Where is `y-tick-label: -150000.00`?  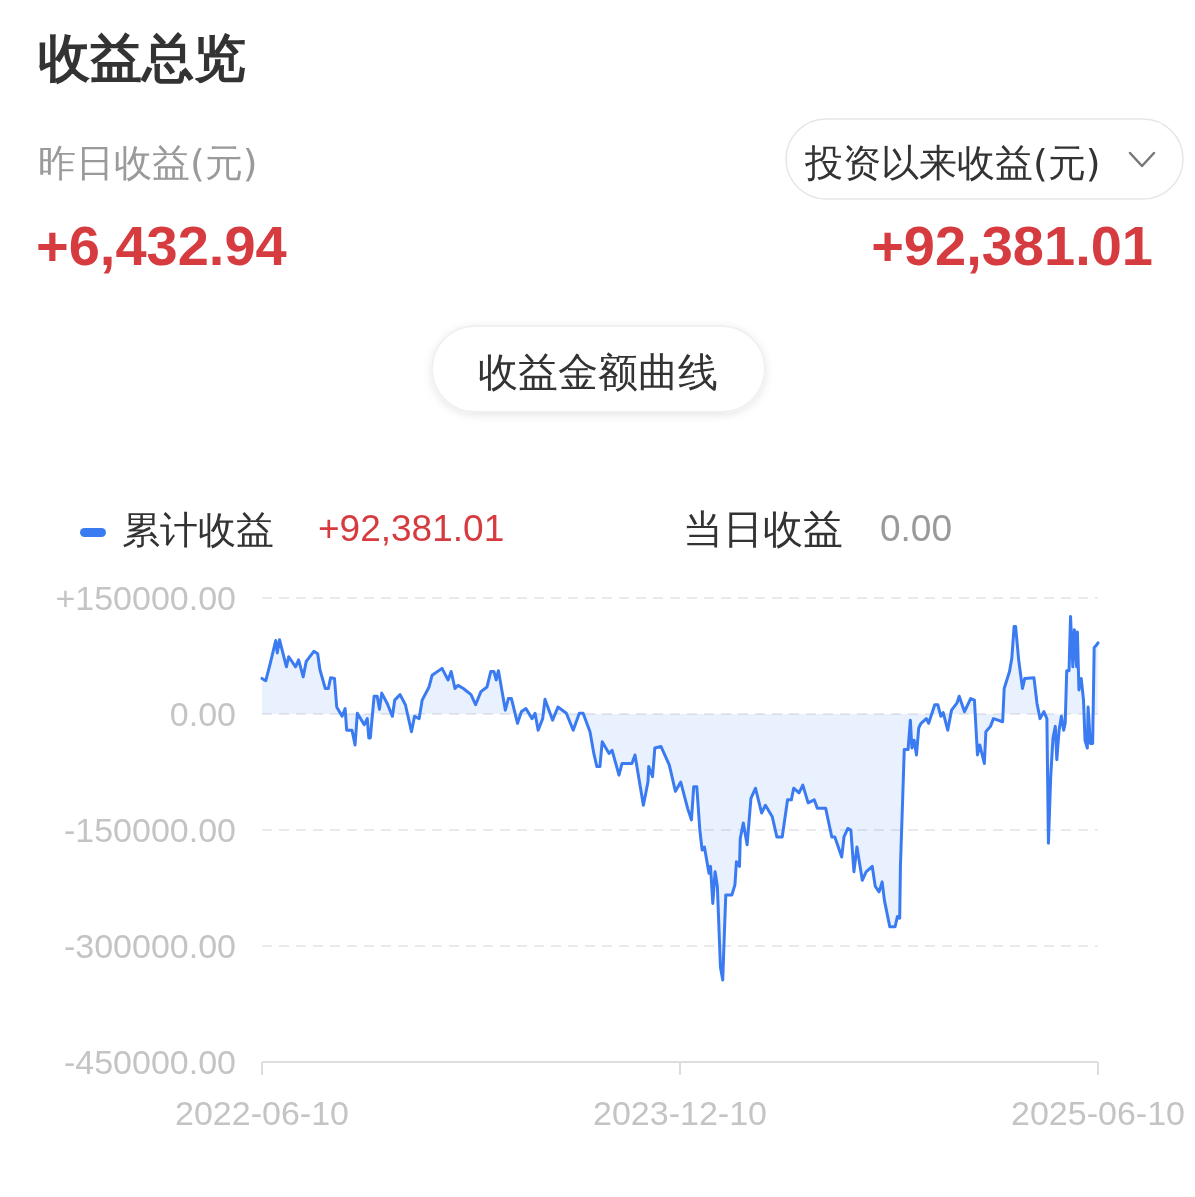
y-tick-label: -150000.00 is located at coordinates (149, 830).